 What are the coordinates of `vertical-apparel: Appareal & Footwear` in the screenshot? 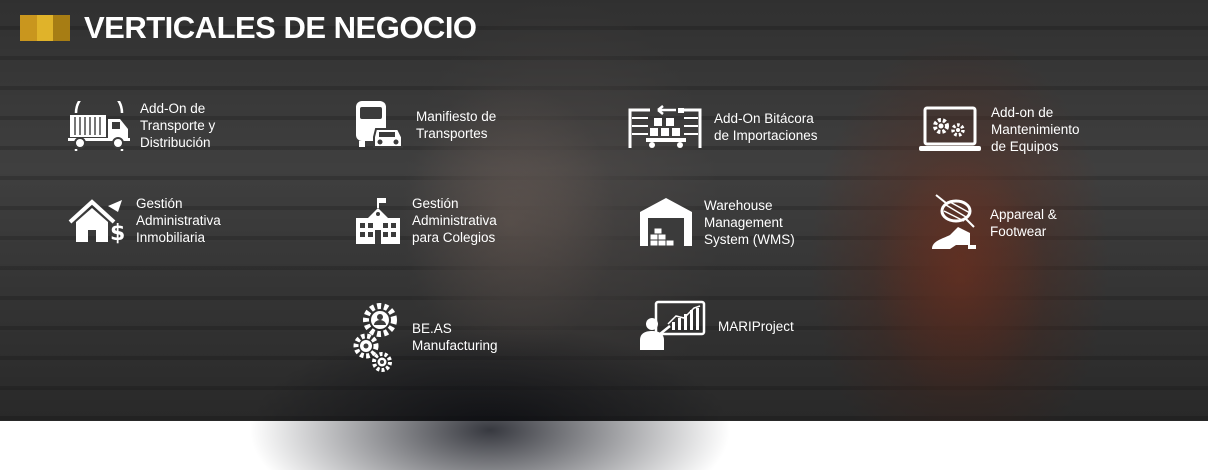 It's located at (992, 223).